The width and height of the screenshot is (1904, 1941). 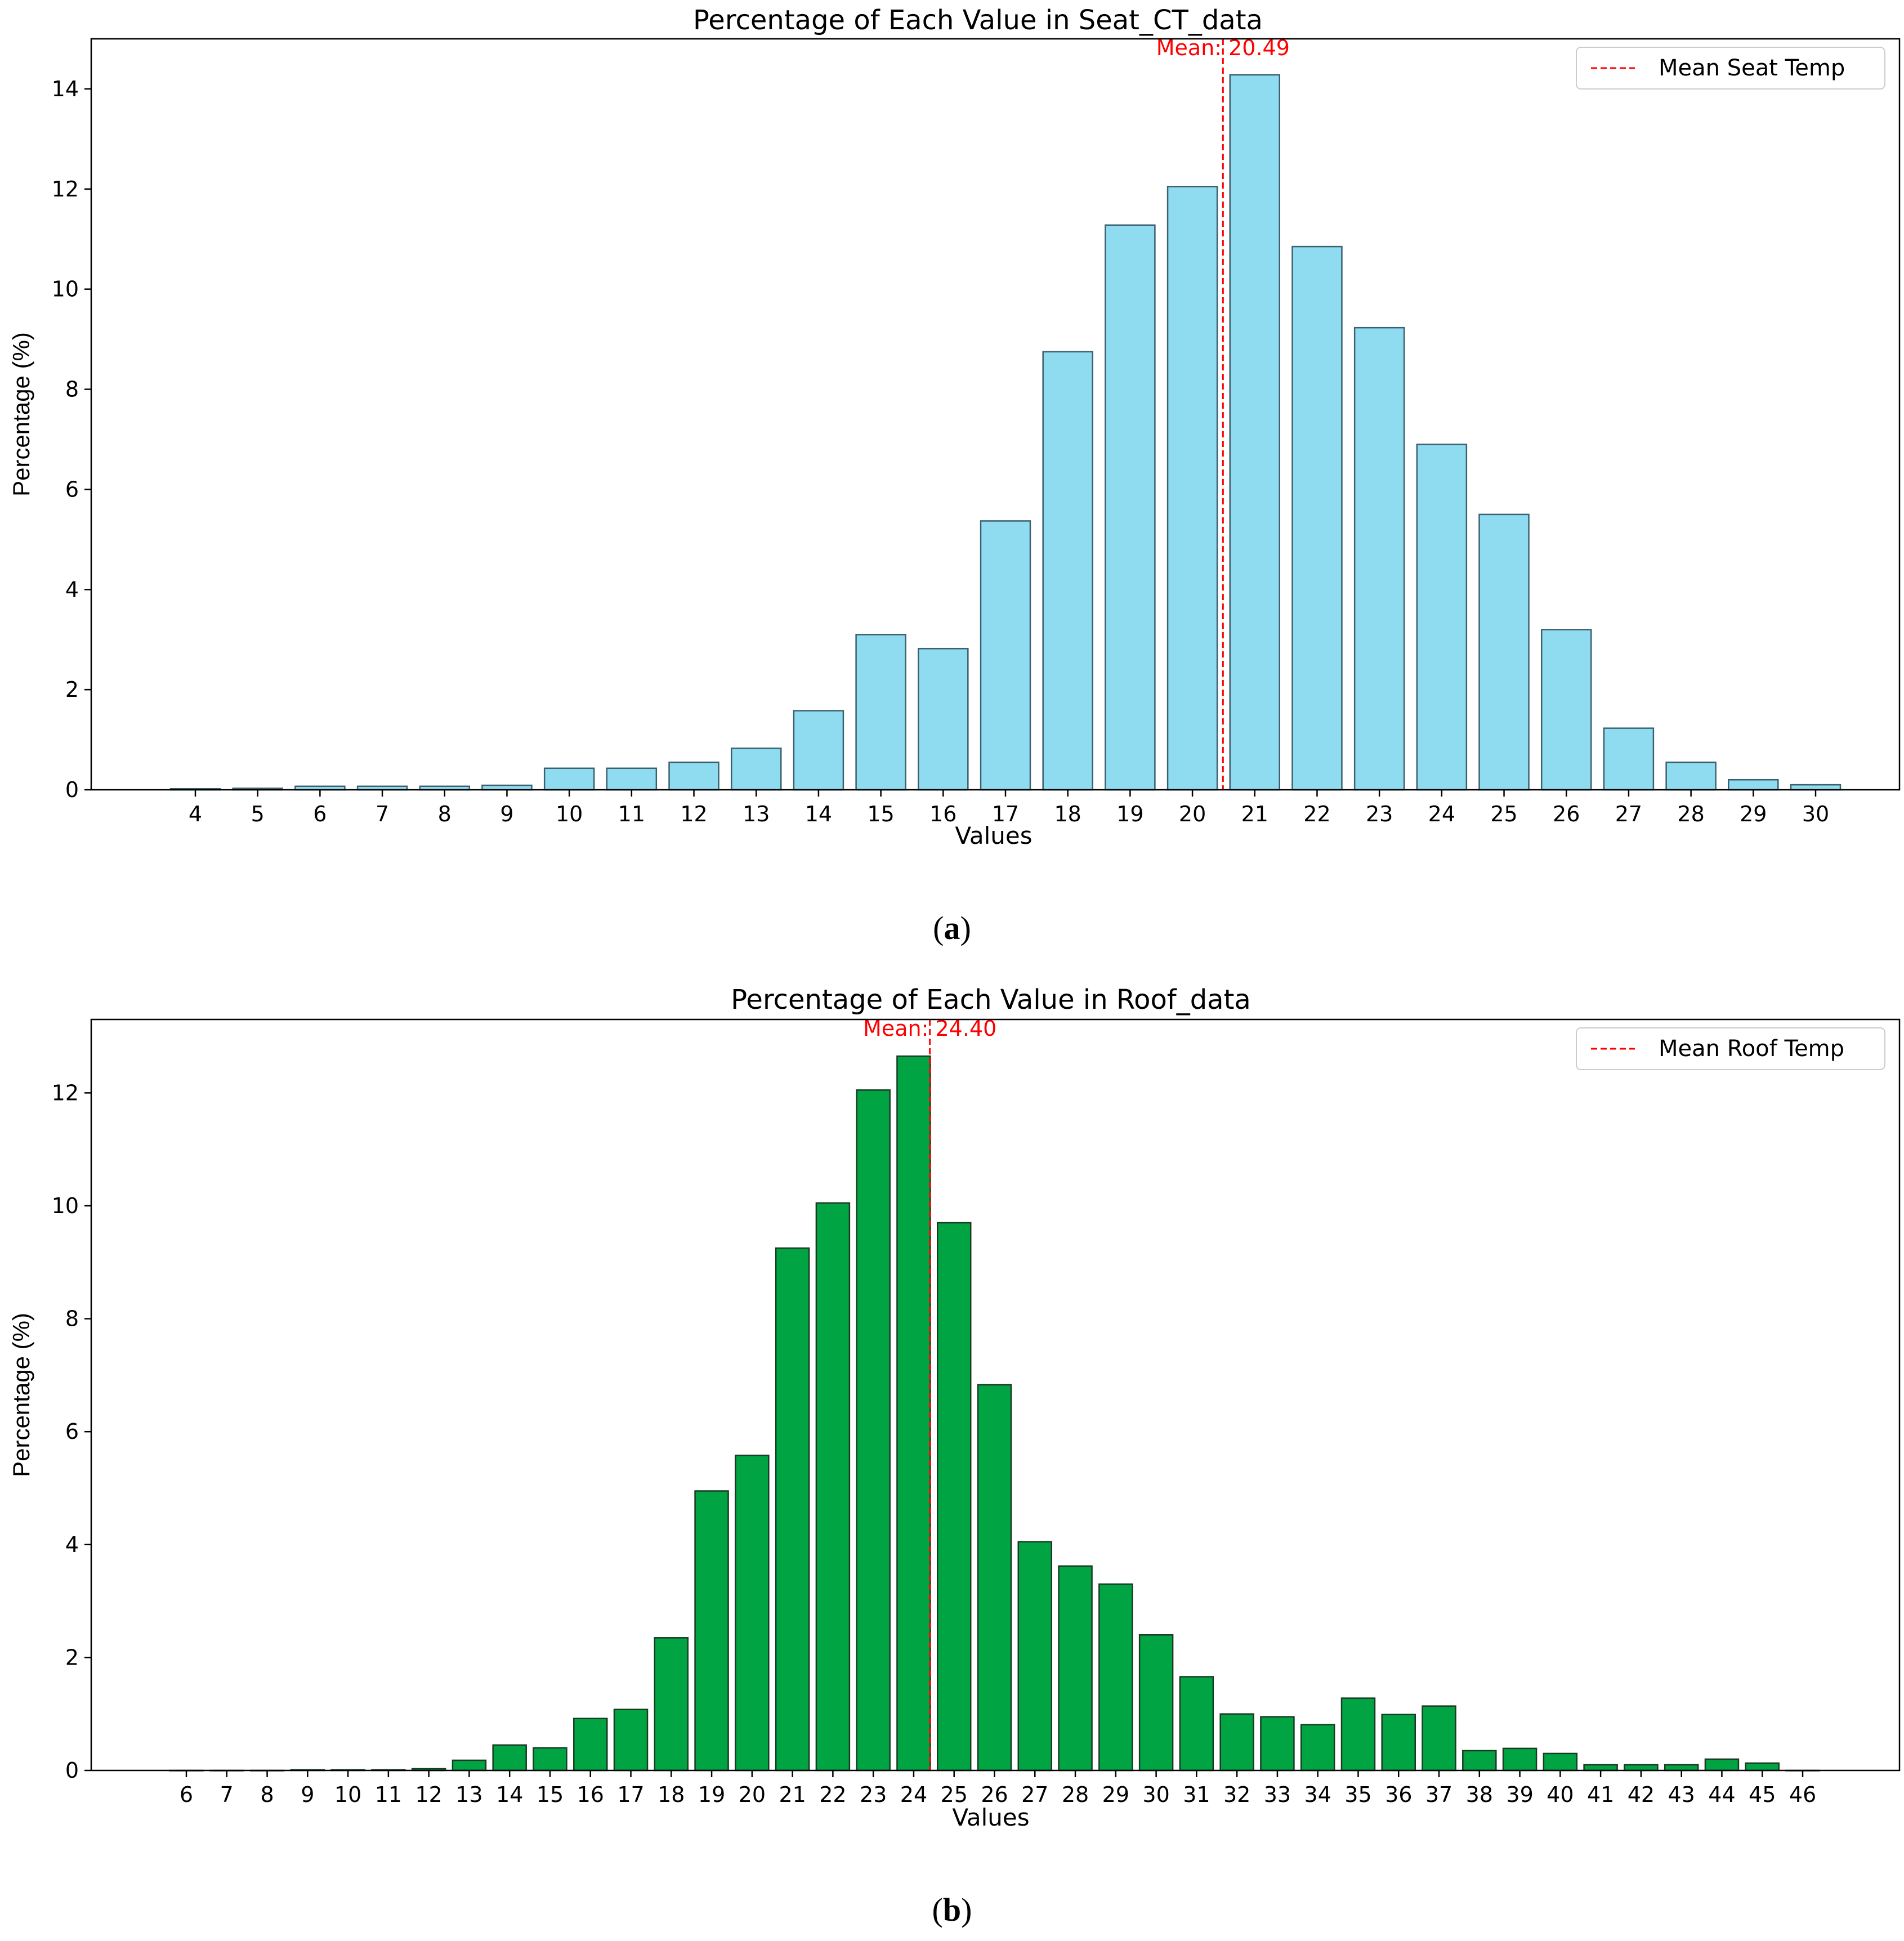 What do you see at coordinates (1566, 814) in the screenshot?
I see `x-tick-label: 26` at bounding box center [1566, 814].